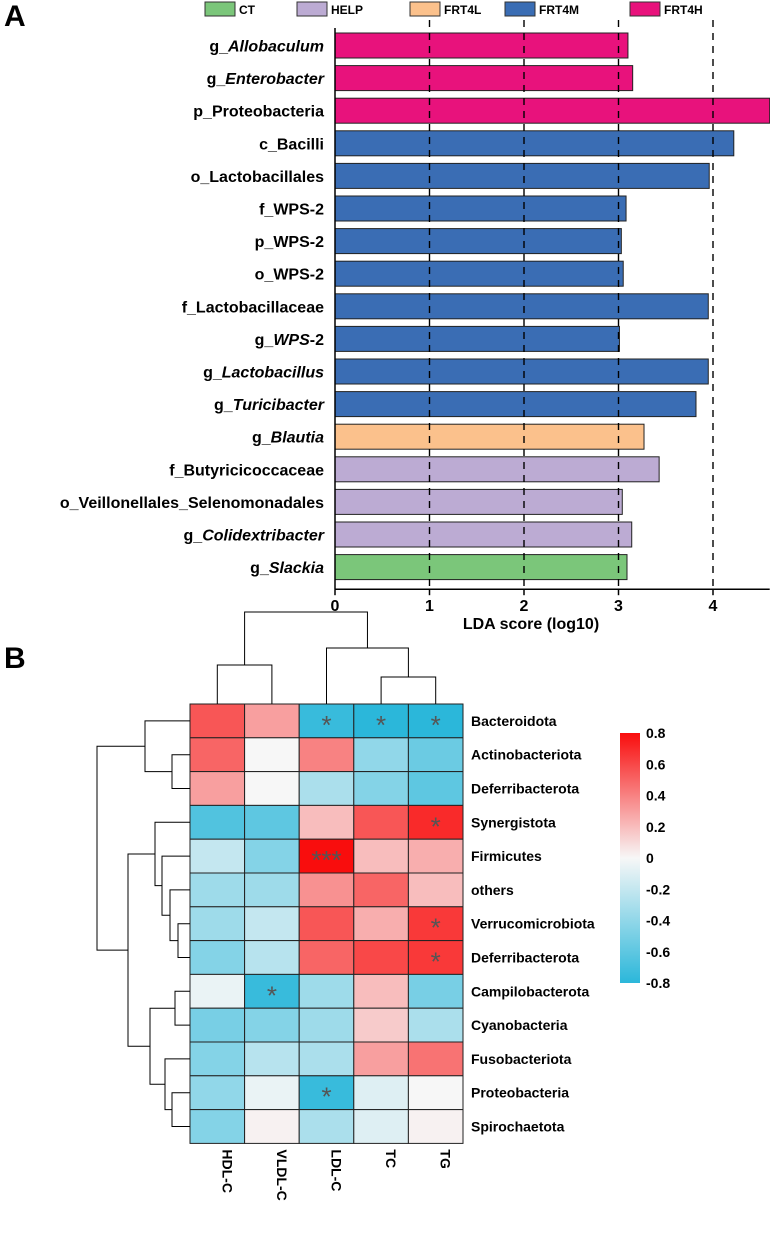 The image size is (770, 1241). What do you see at coordinates (484, 78) in the screenshot?
I see `bar-g_Enterobacter` at bounding box center [484, 78].